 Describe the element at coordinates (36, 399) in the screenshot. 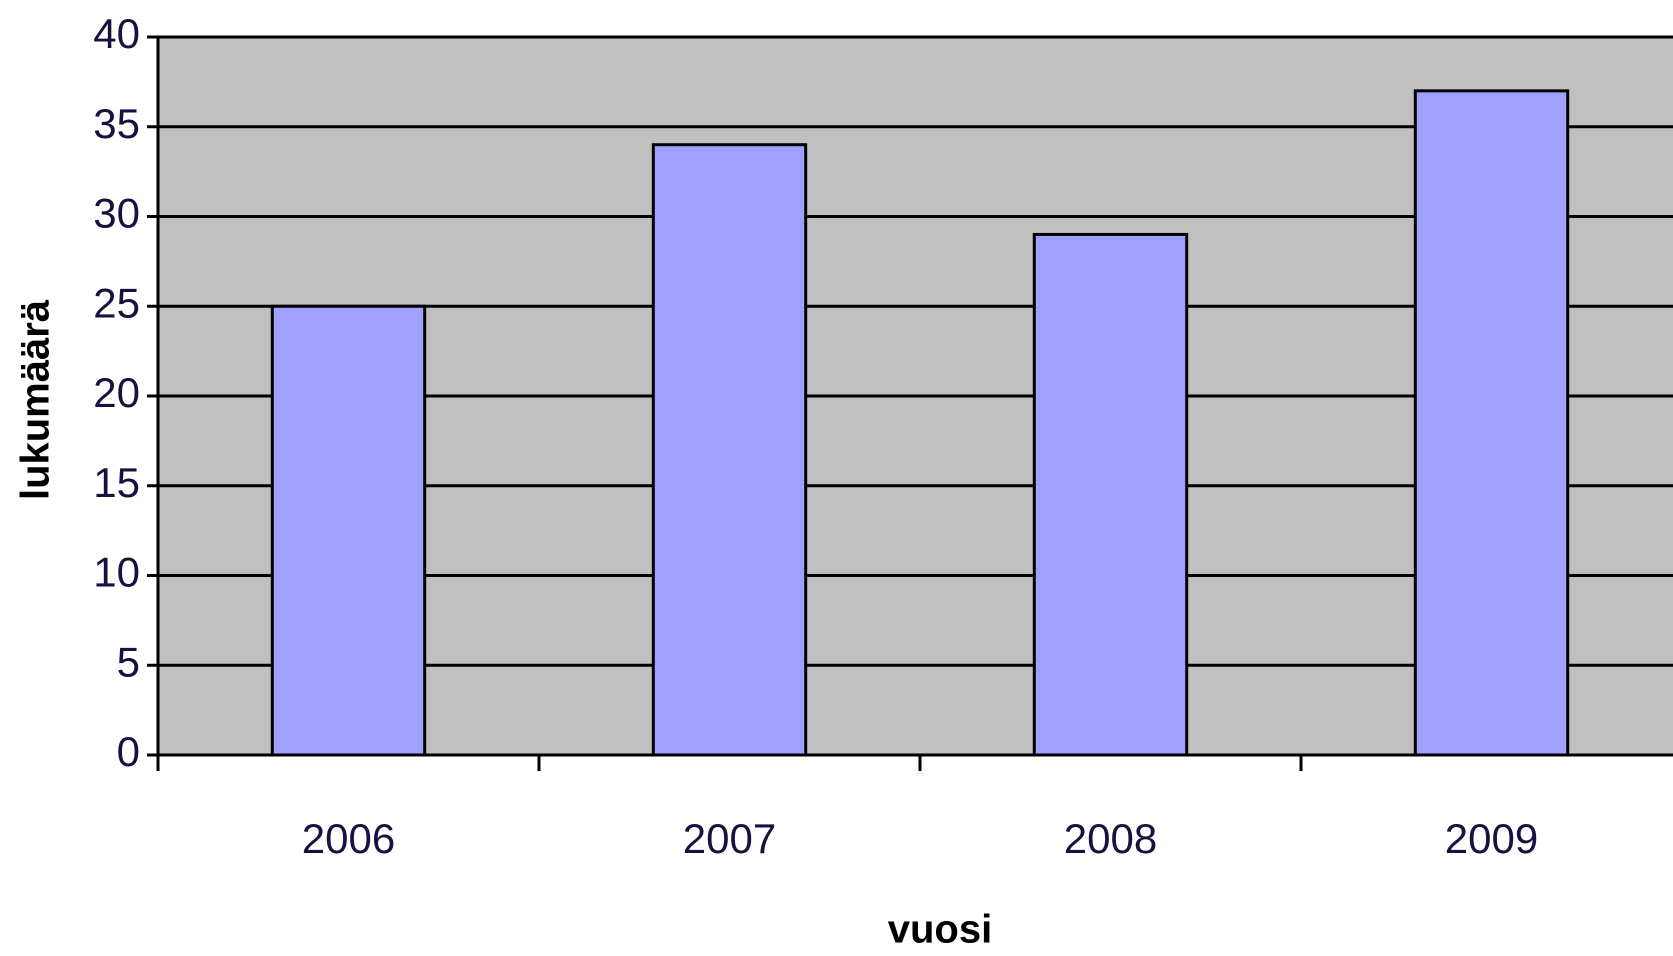

I see `y-axis-title: lukumäärä` at that location.